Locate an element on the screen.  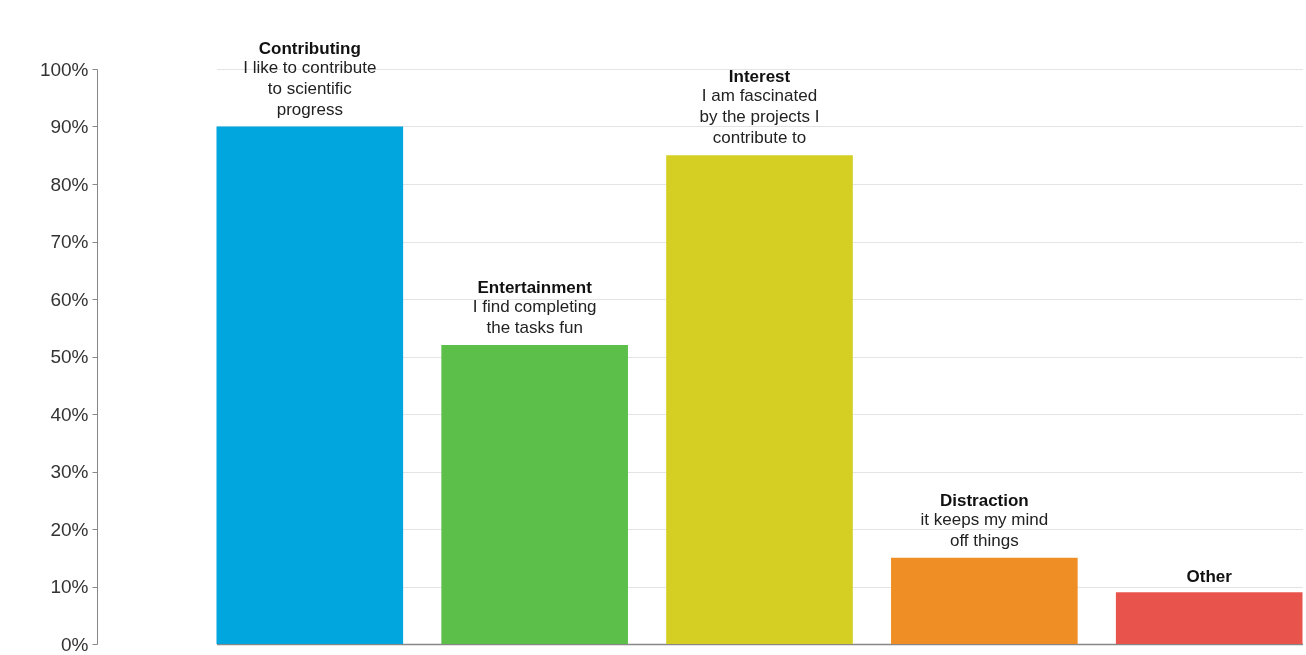
annotation: I am fascinated by the projects I contribute to is located at coordinates (759, 117).